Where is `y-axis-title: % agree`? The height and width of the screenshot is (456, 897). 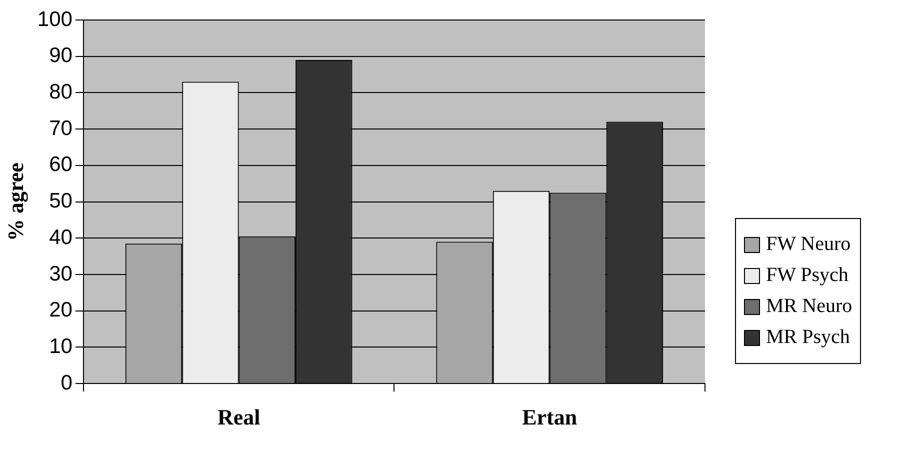 y-axis-title: % agree is located at coordinates (15, 202).